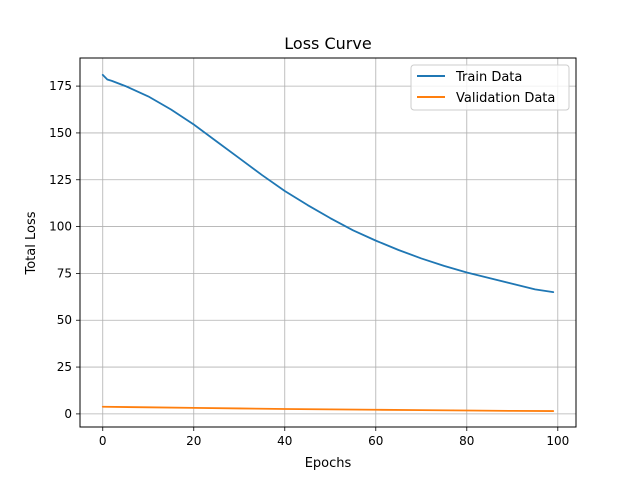 The height and width of the screenshot is (480, 640). Describe the element at coordinates (68, 414) in the screenshot. I see `y-tick-label: 0` at that location.